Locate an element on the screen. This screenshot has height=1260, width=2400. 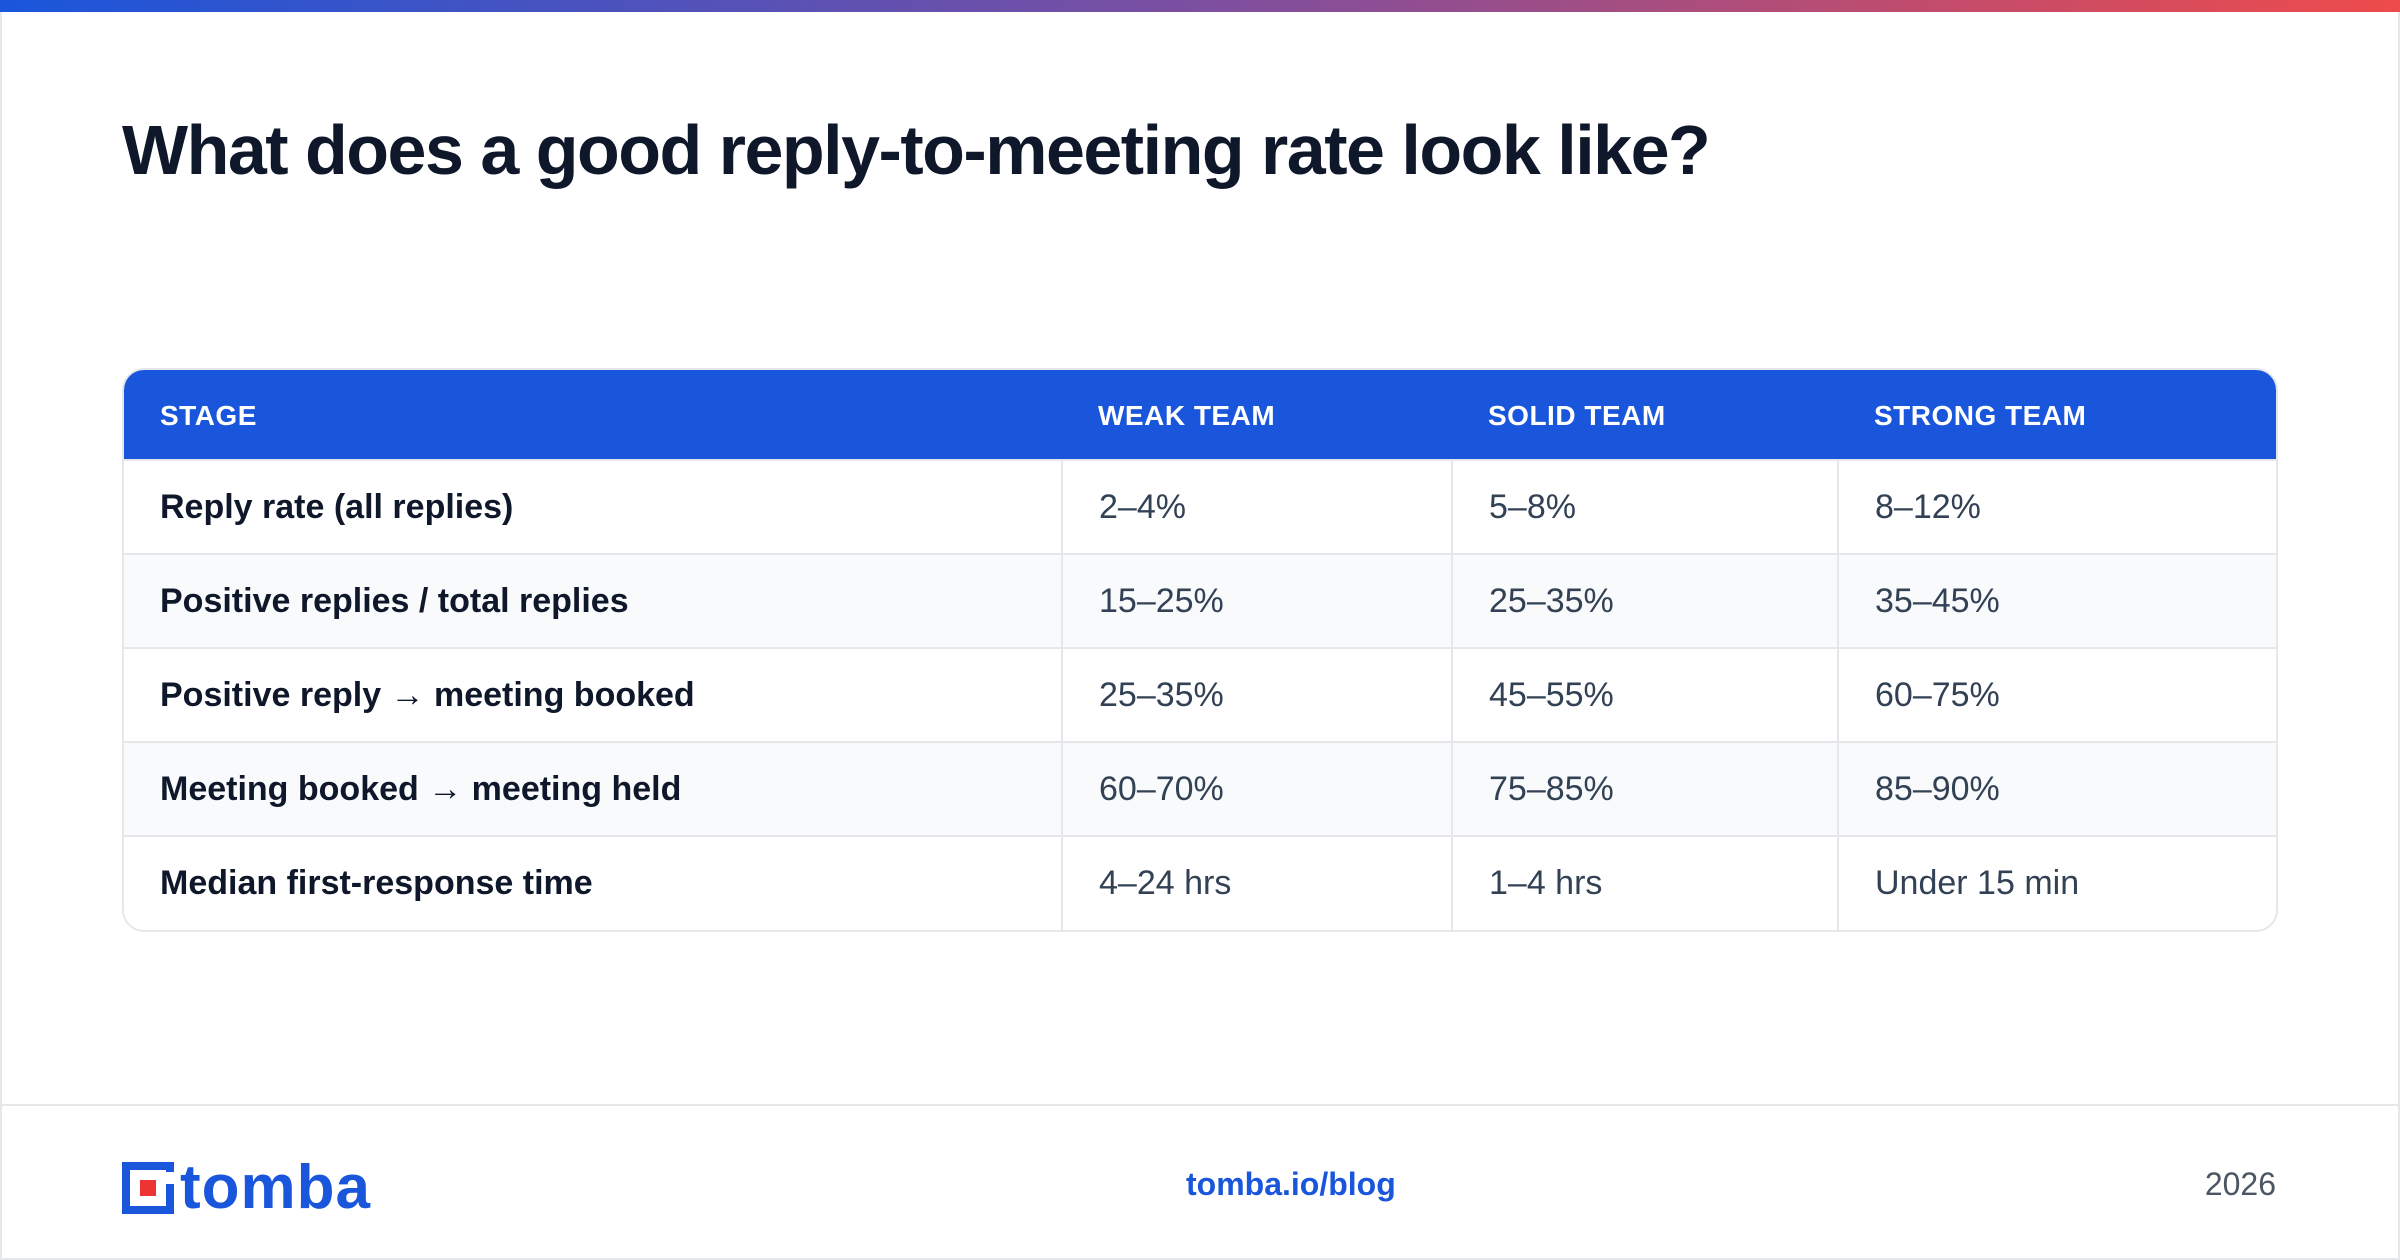
stage-cell: Positive reply → meeting booked is located at coordinates (427, 694).